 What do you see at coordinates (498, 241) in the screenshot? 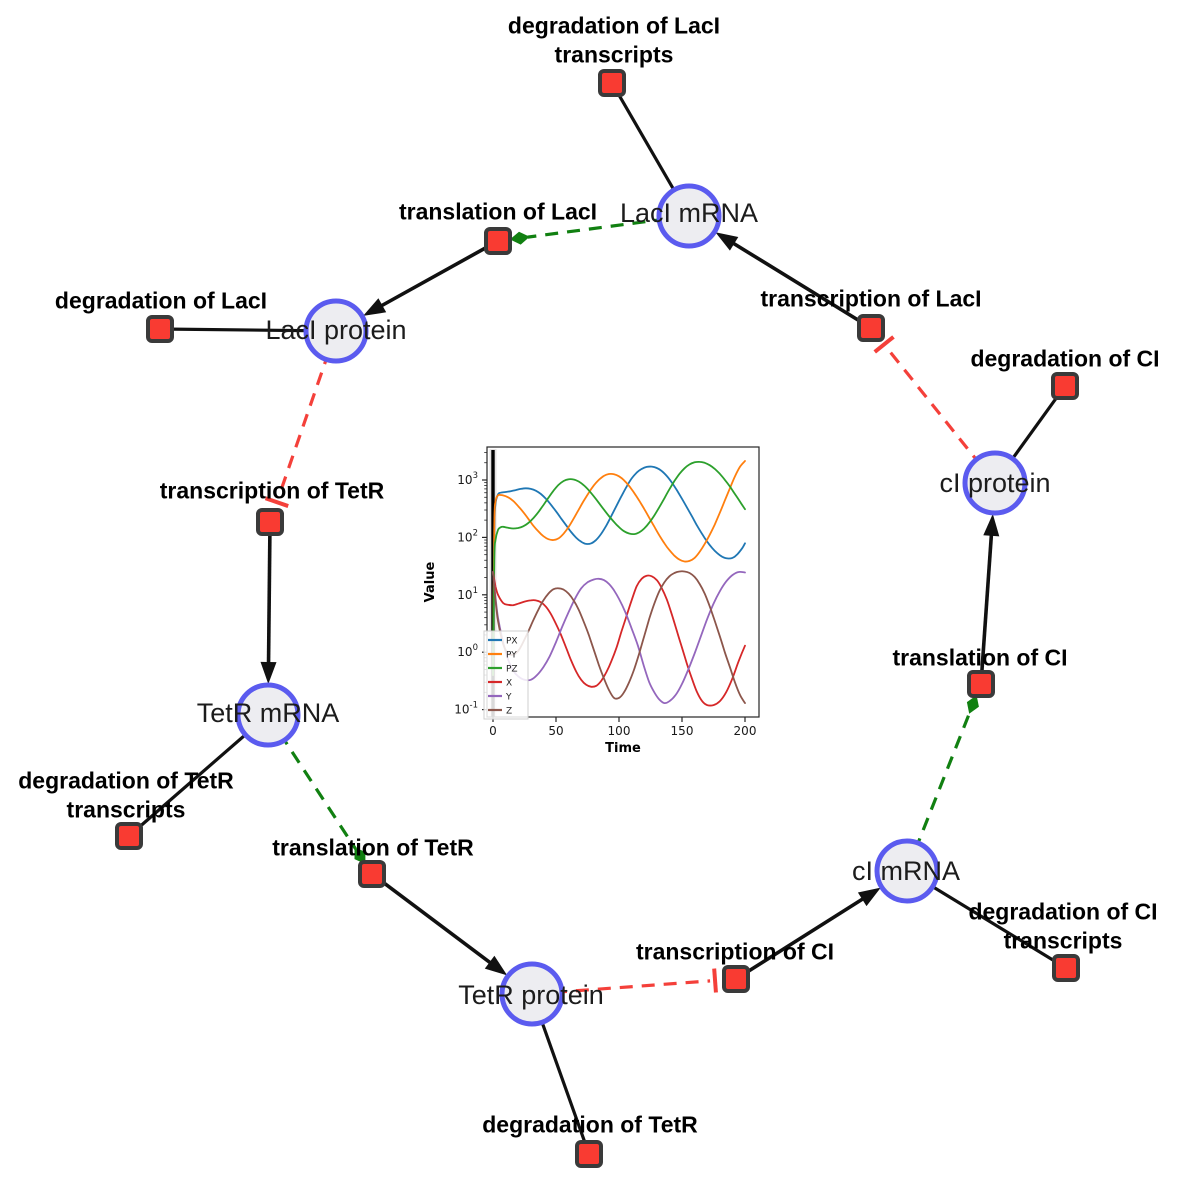
I see `reaction-node-r_transl_laci` at bounding box center [498, 241].